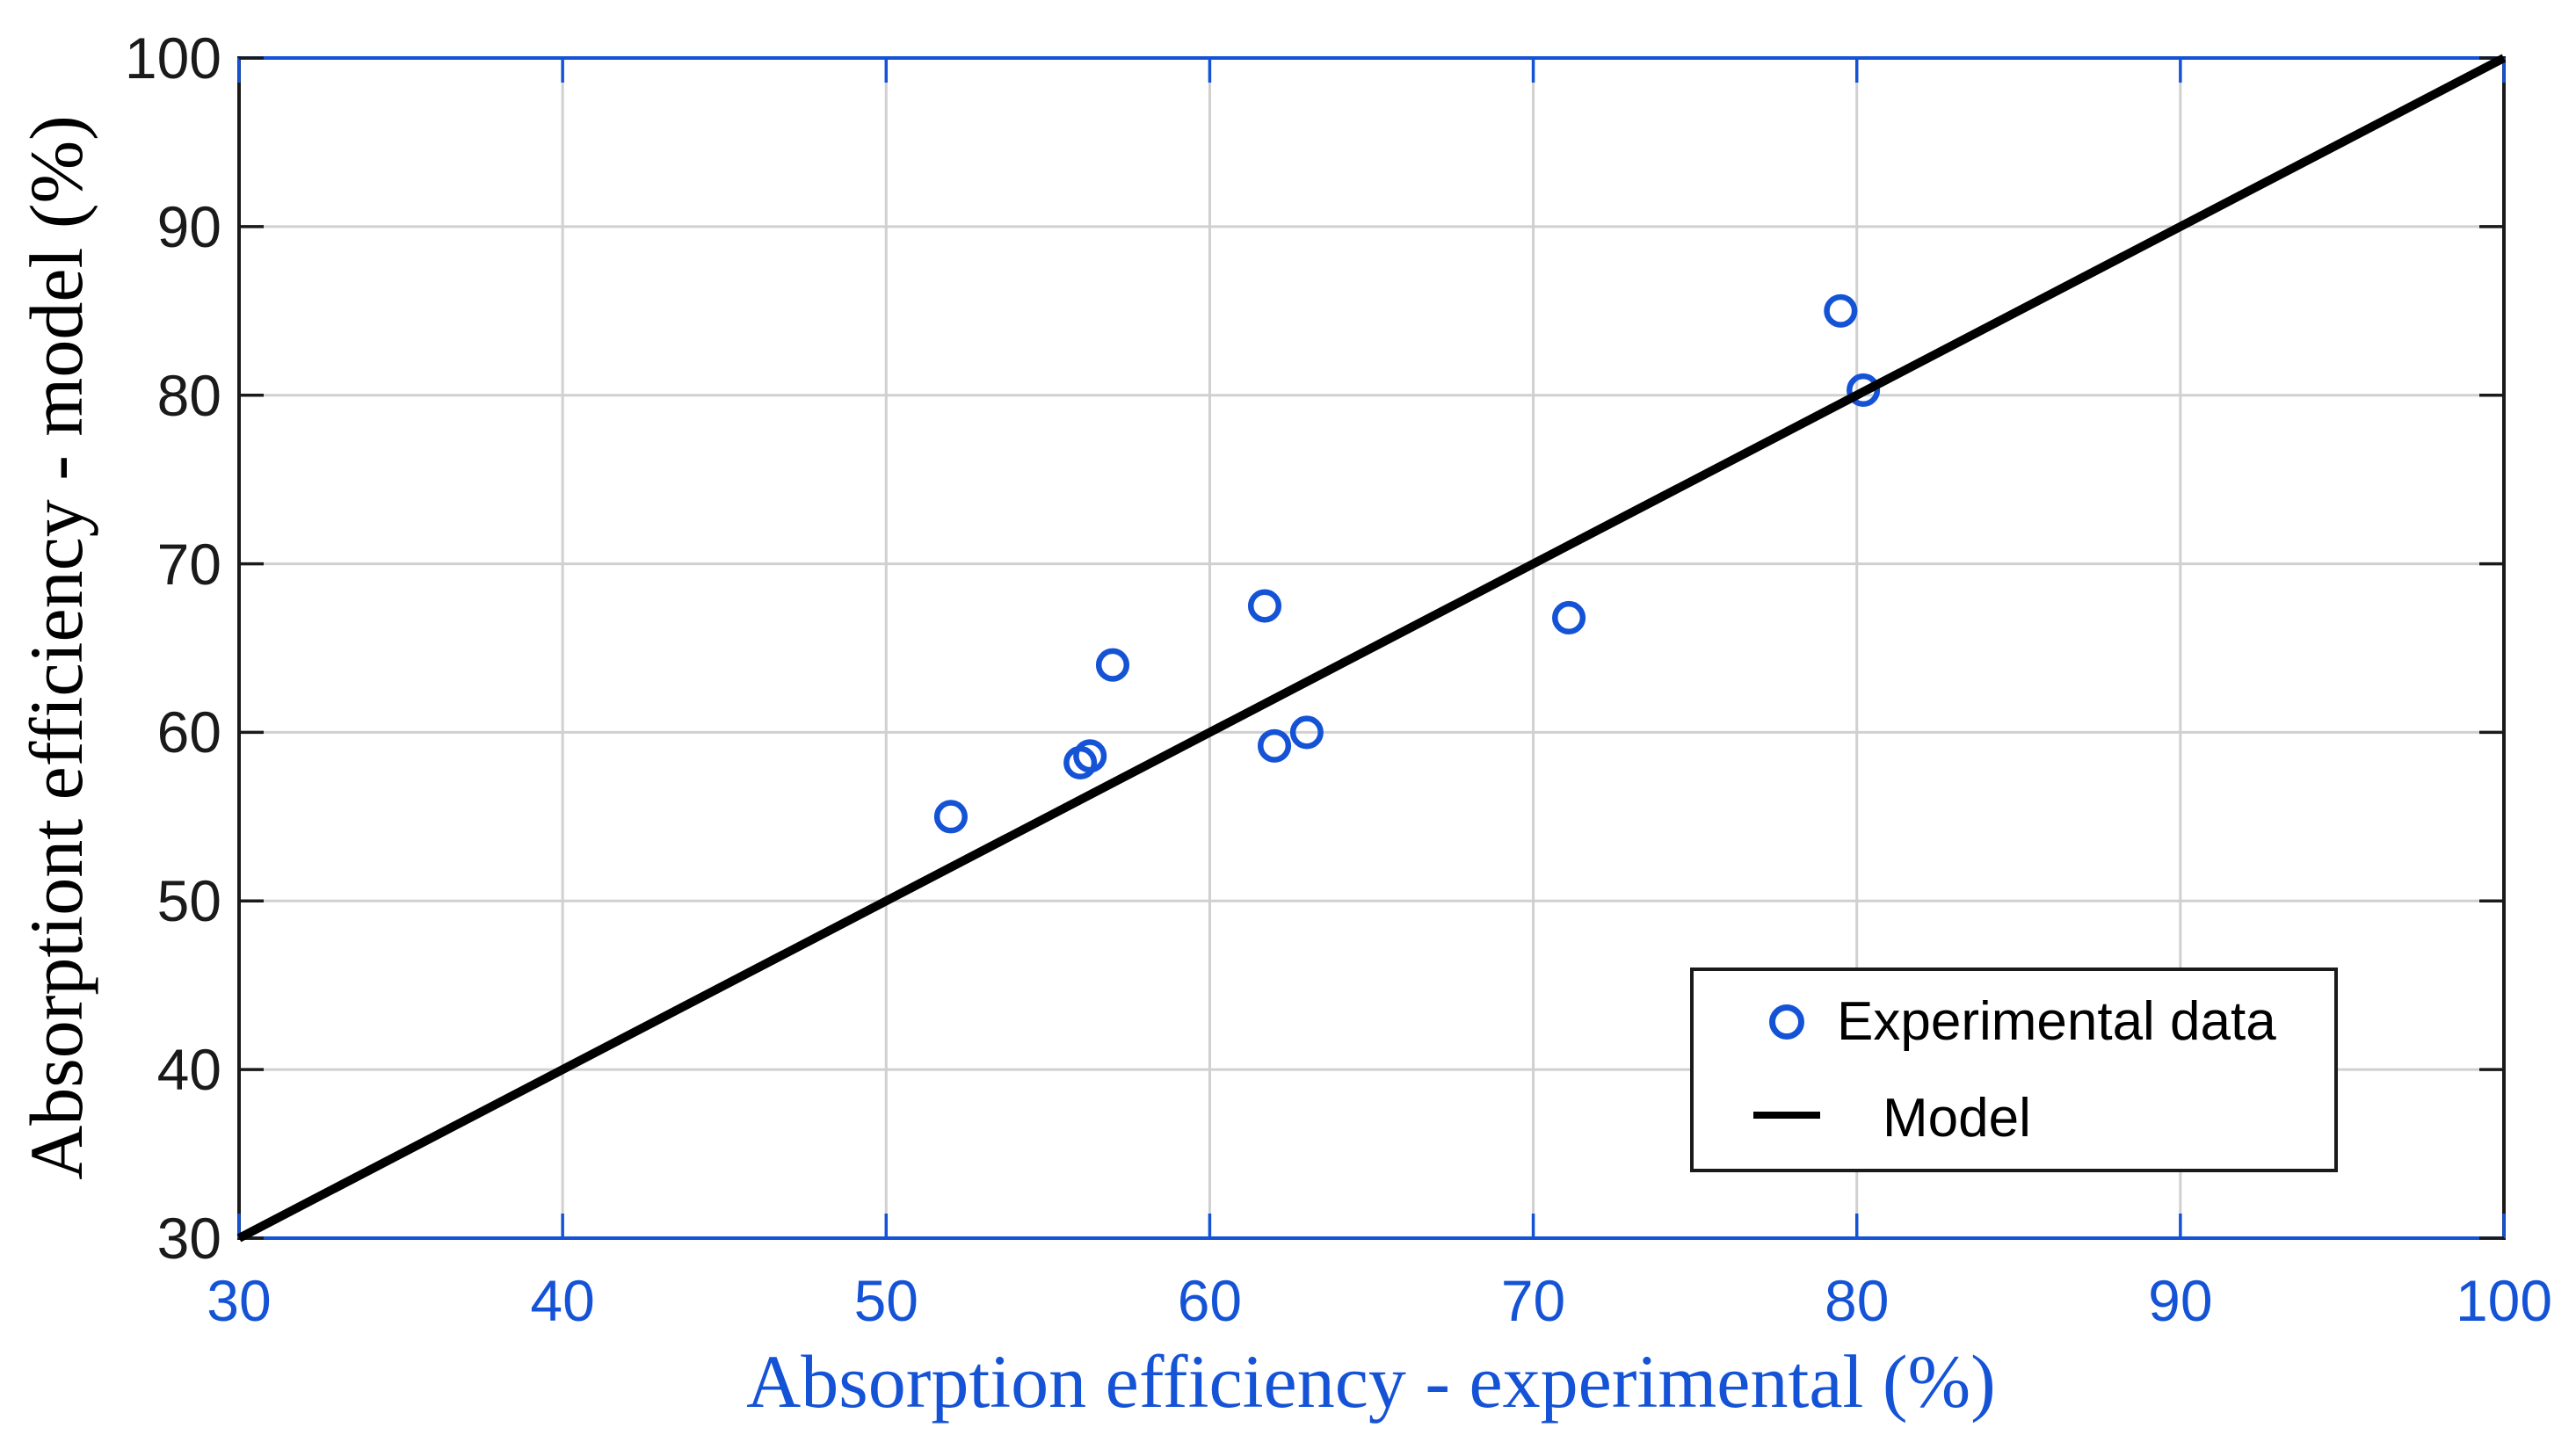  I want to click on y-axis-title: Absorptiont efficiency - model (%), so click(56, 647).